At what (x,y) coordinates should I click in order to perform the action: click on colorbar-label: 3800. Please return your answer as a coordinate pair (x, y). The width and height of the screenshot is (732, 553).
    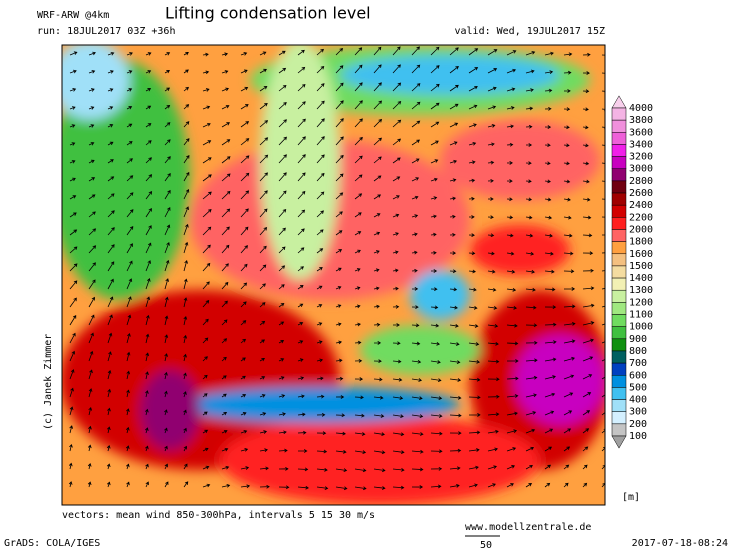
    Looking at the image, I should click on (641, 120).